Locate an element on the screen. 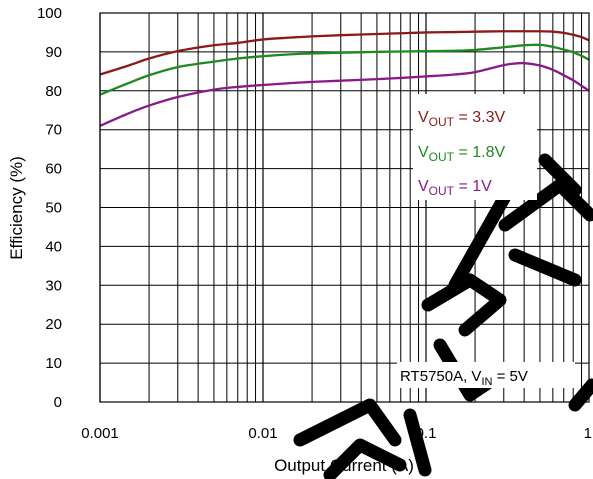 The width and height of the screenshot is (593, 479). test-condition-annotation: RT5750A, VIN = 5V is located at coordinates (464, 378).